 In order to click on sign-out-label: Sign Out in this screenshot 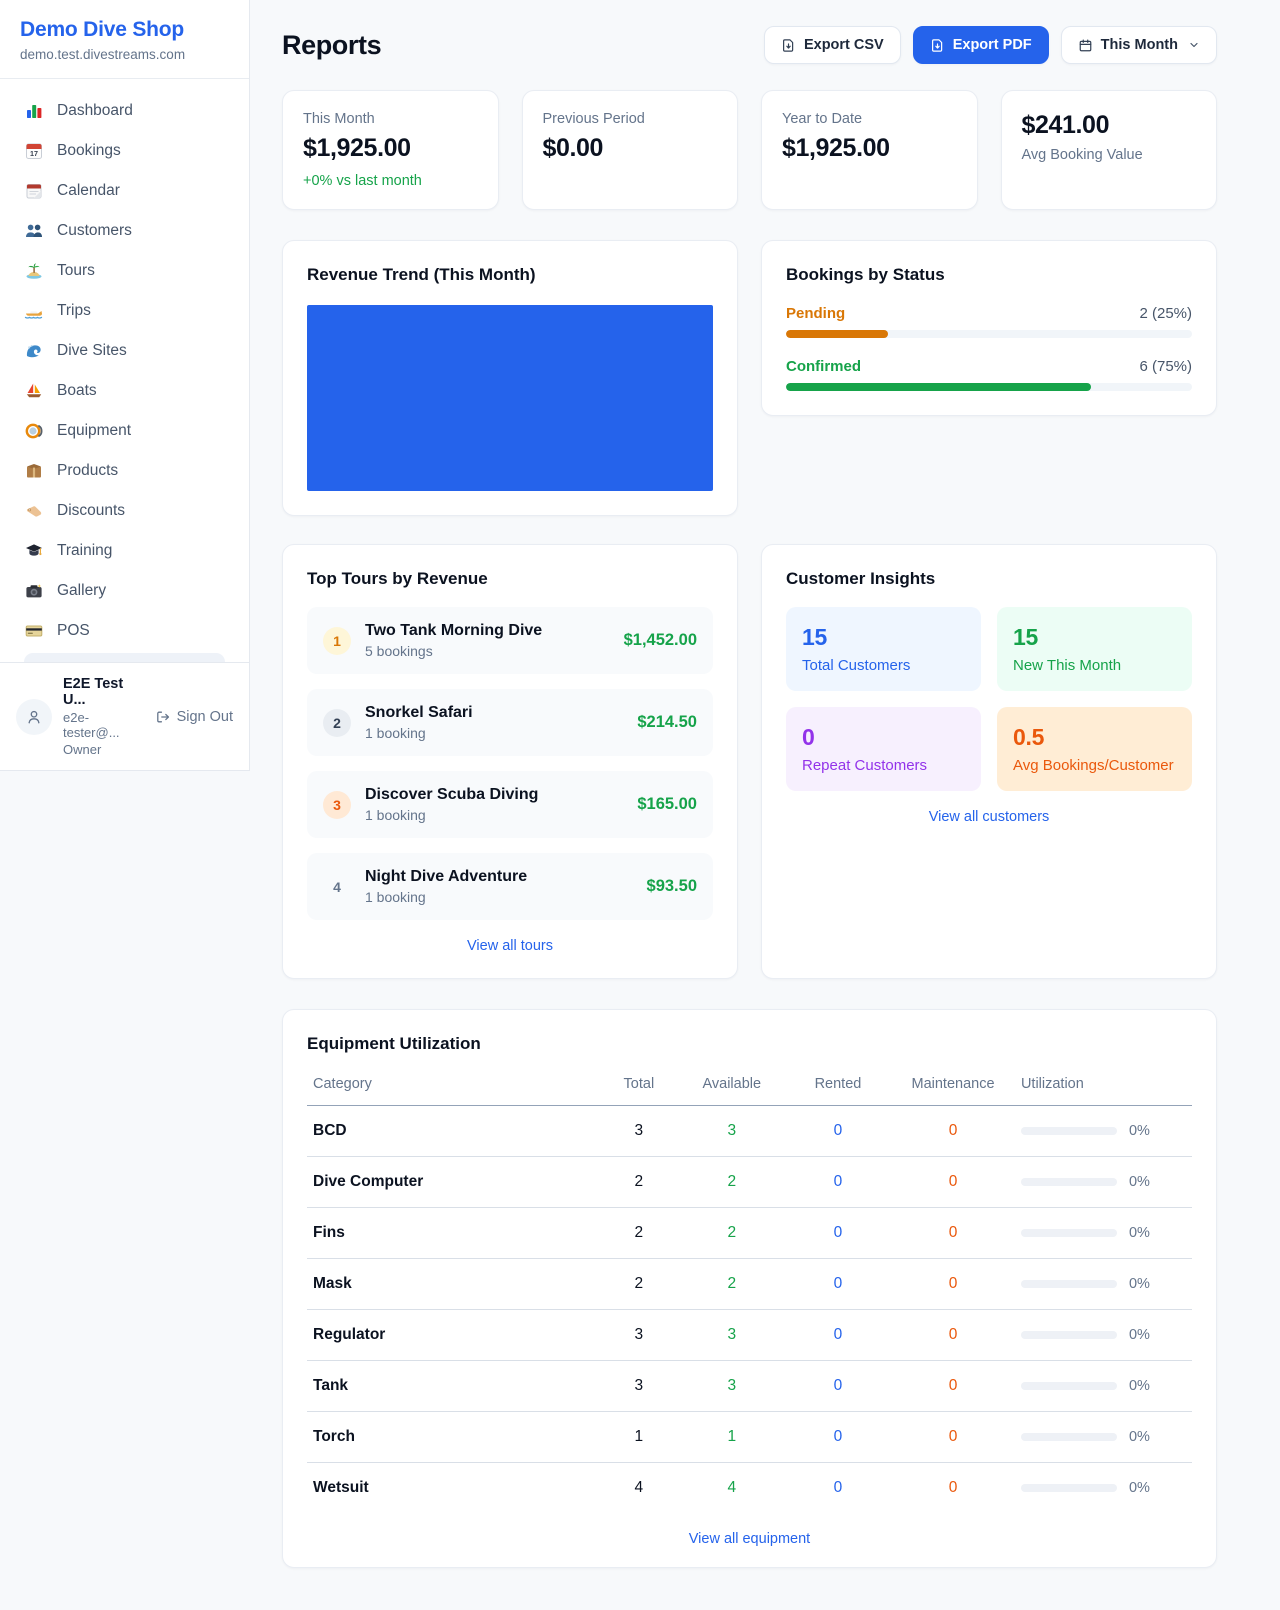, I will do `click(204, 716)`.